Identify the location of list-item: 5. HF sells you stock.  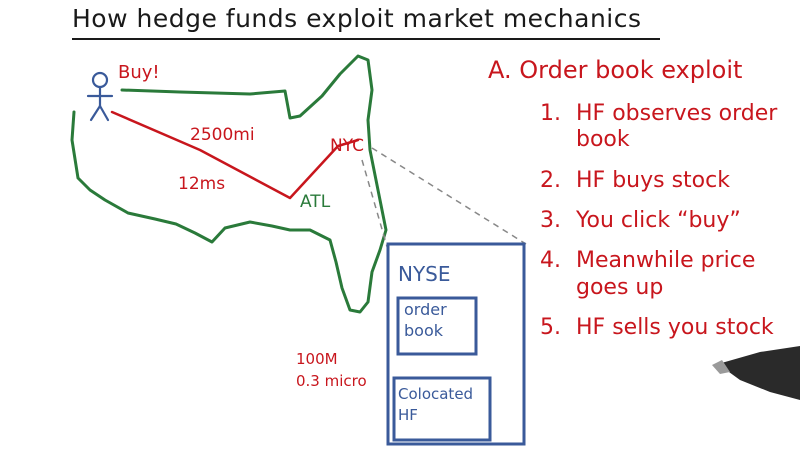
(664, 328).